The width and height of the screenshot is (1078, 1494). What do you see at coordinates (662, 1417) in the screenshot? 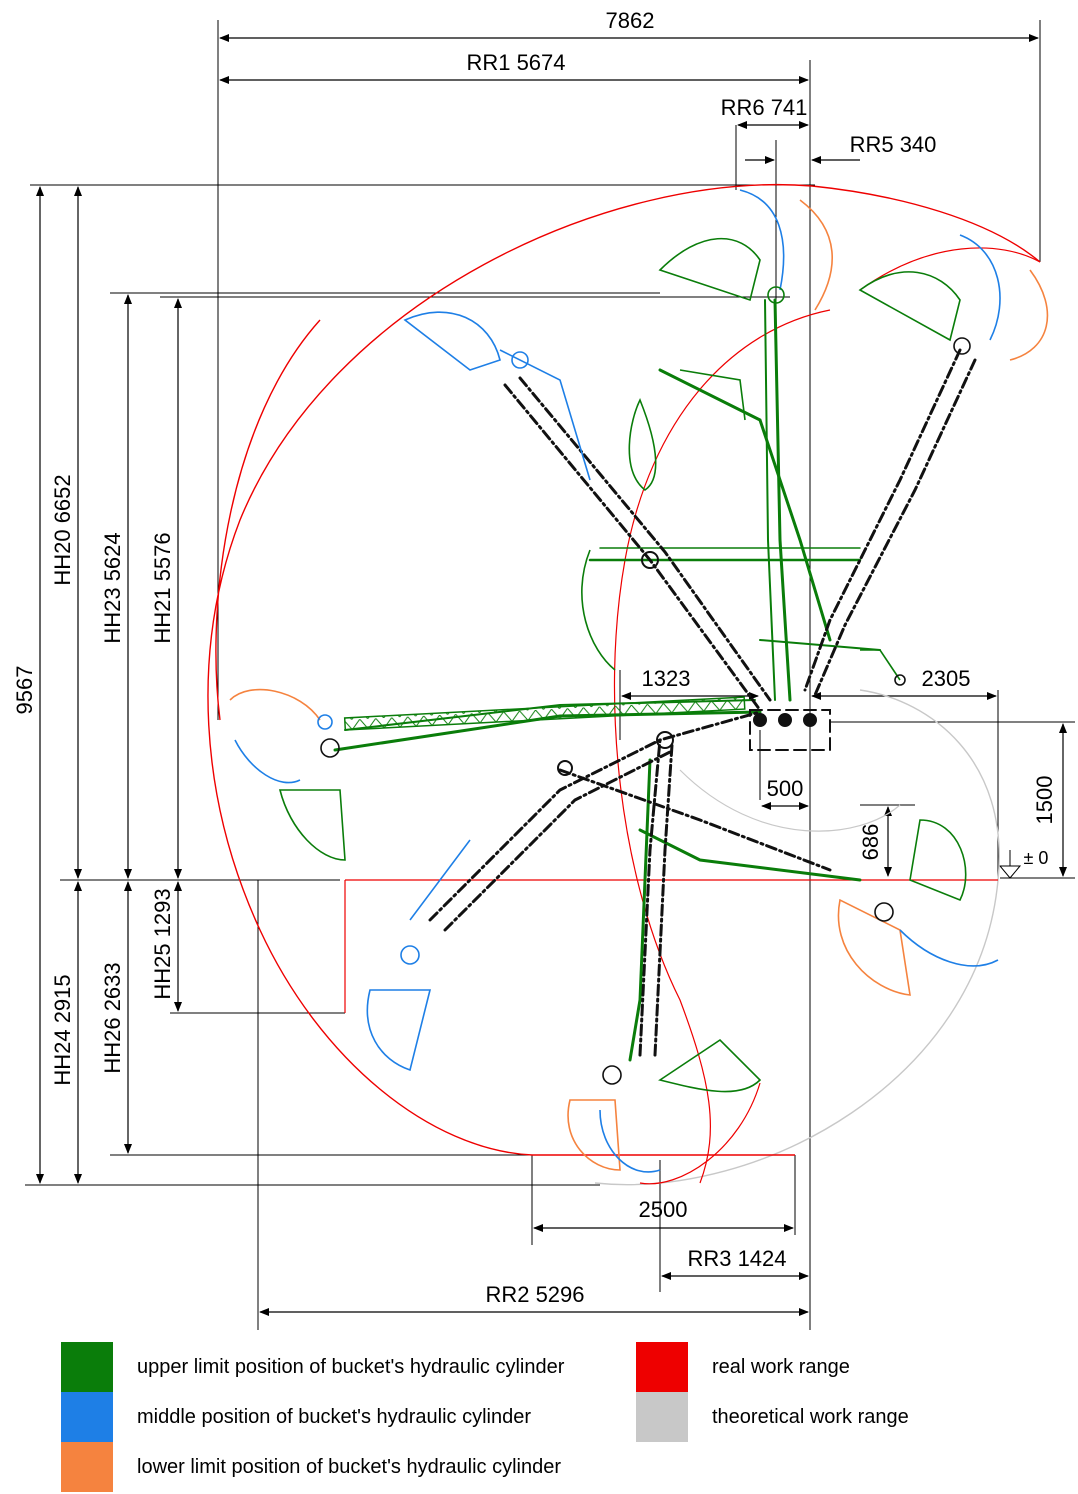
I see `legend-swatch-theoretical` at bounding box center [662, 1417].